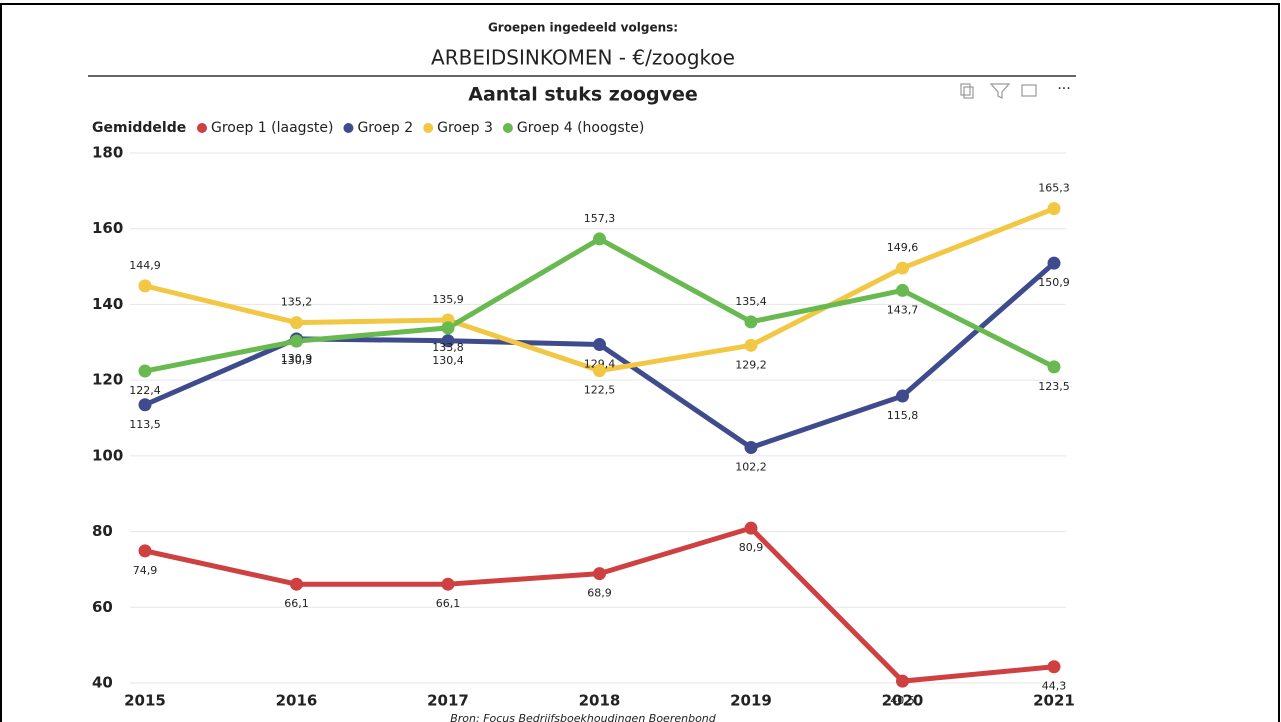 The image size is (1281, 722). I want to click on data-label: 74,9, so click(145, 570).